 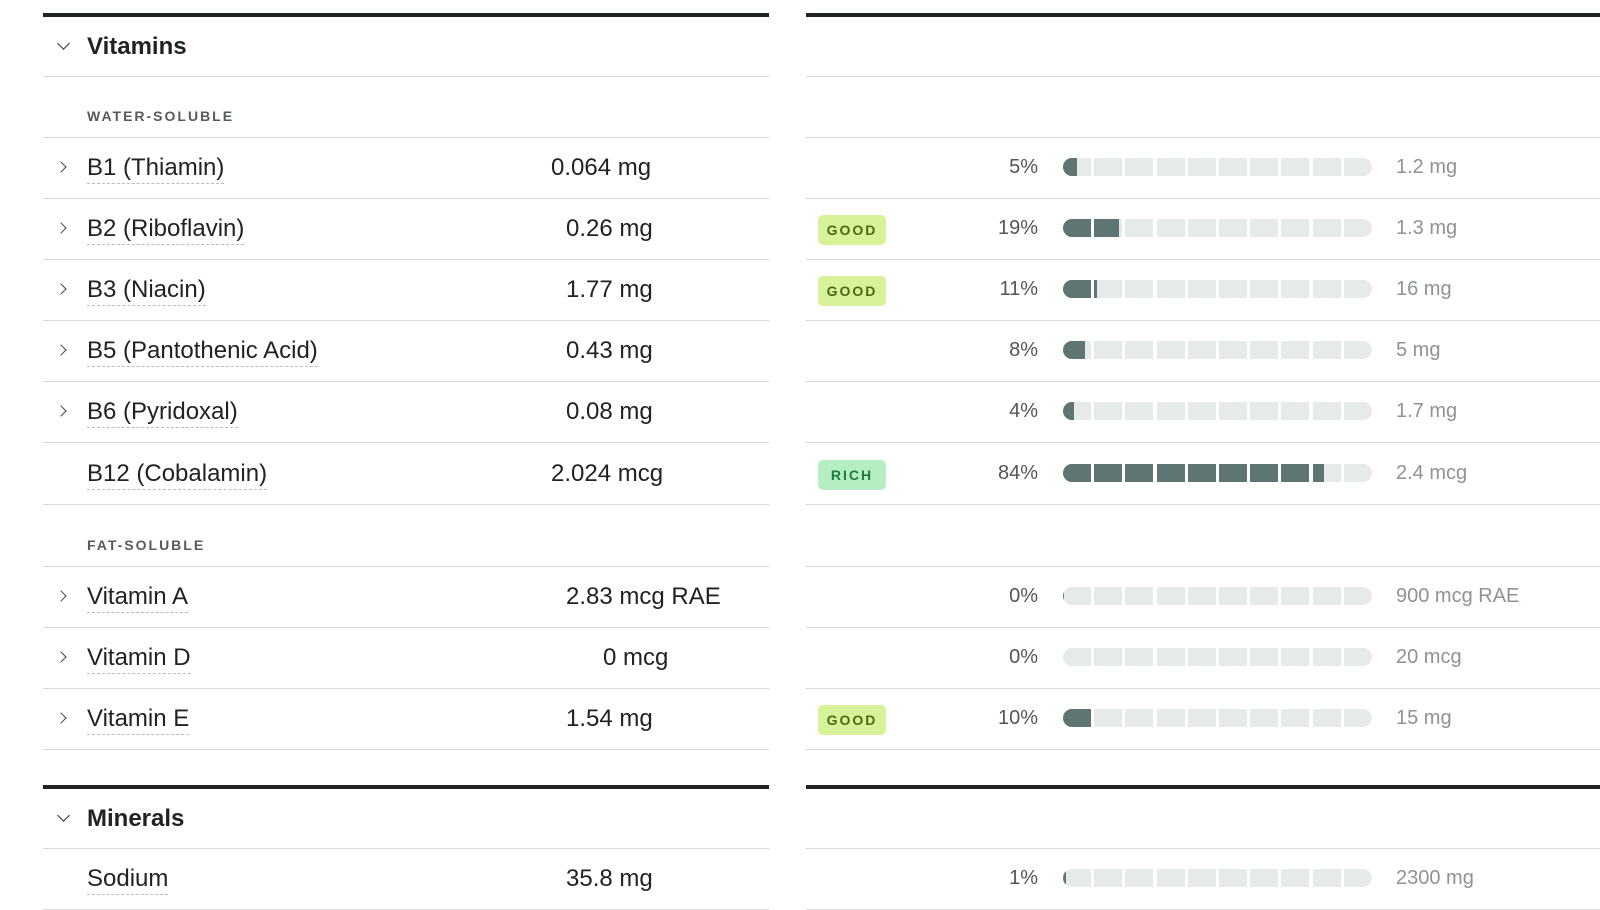 I want to click on nutrient-name: Vitamin D, so click(x=139, y=659).